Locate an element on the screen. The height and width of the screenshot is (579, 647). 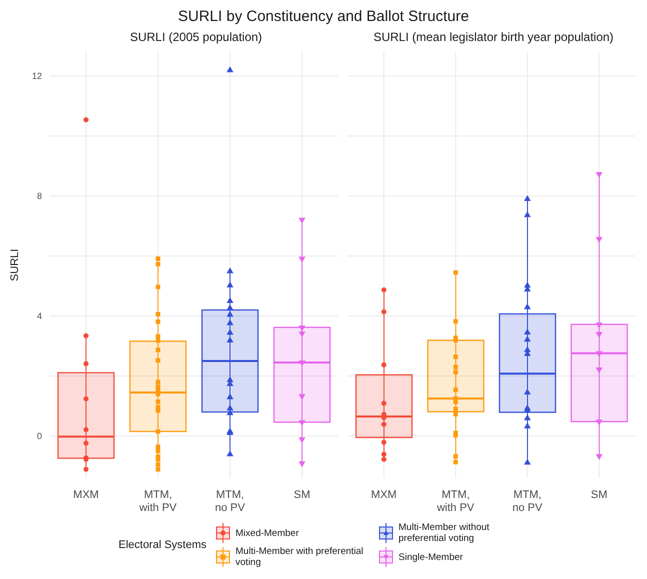
y-tick-label: 8 is located at coordinates (39, 196).